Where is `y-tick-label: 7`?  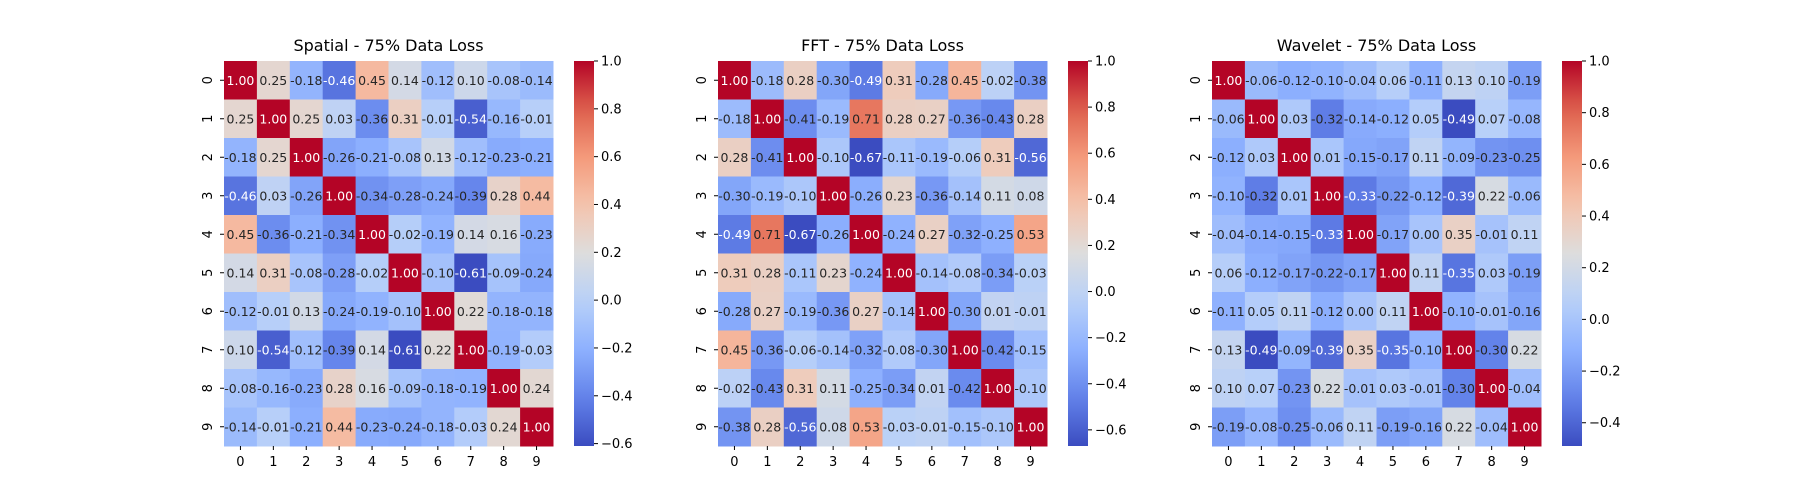
y-tick-label: 7 is located at coordinates (1196, 350).